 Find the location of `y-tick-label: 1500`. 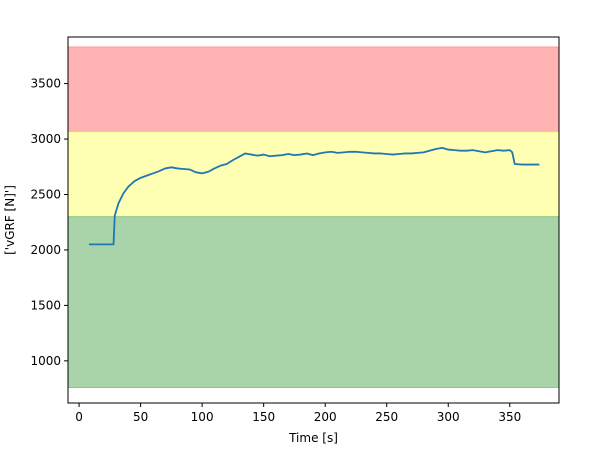

y-tick-label: 1500 is located at coordinates (45, 305).